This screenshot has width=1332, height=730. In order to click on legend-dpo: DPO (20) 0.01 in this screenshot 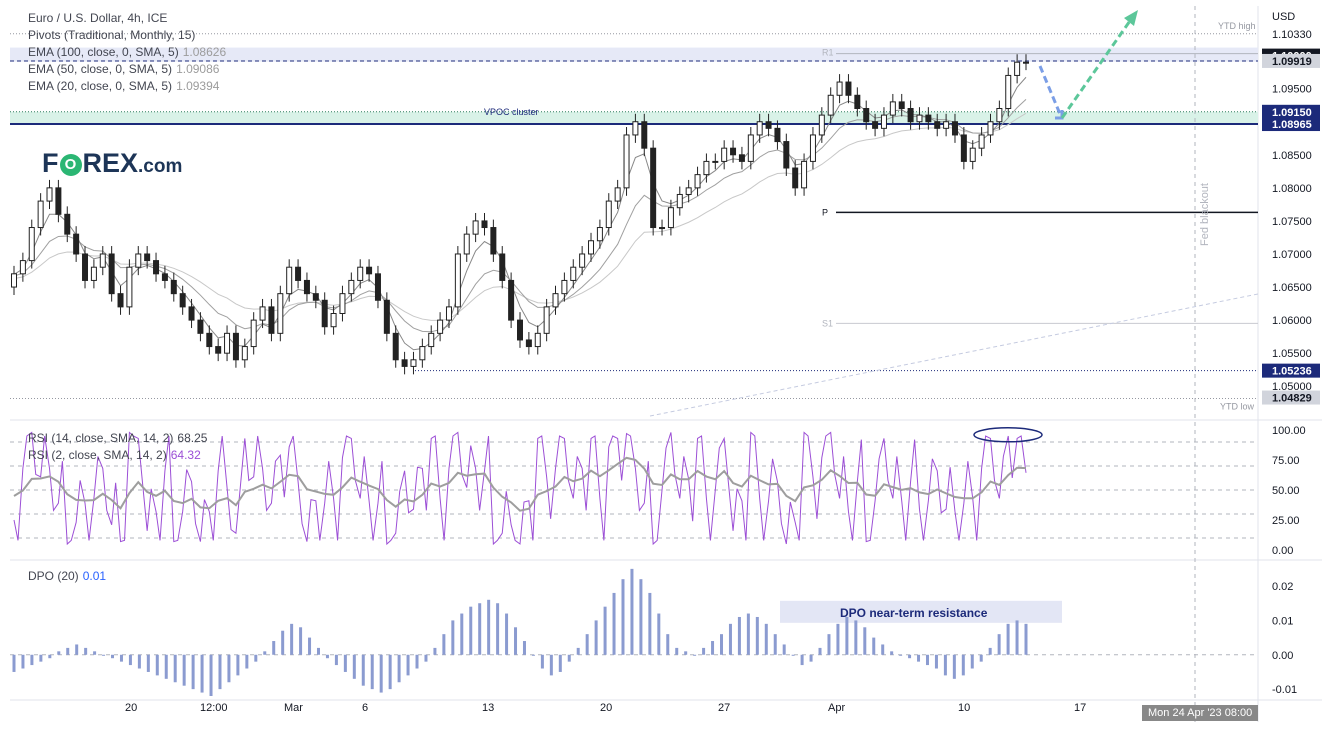, I will do `click(67, 576)`.